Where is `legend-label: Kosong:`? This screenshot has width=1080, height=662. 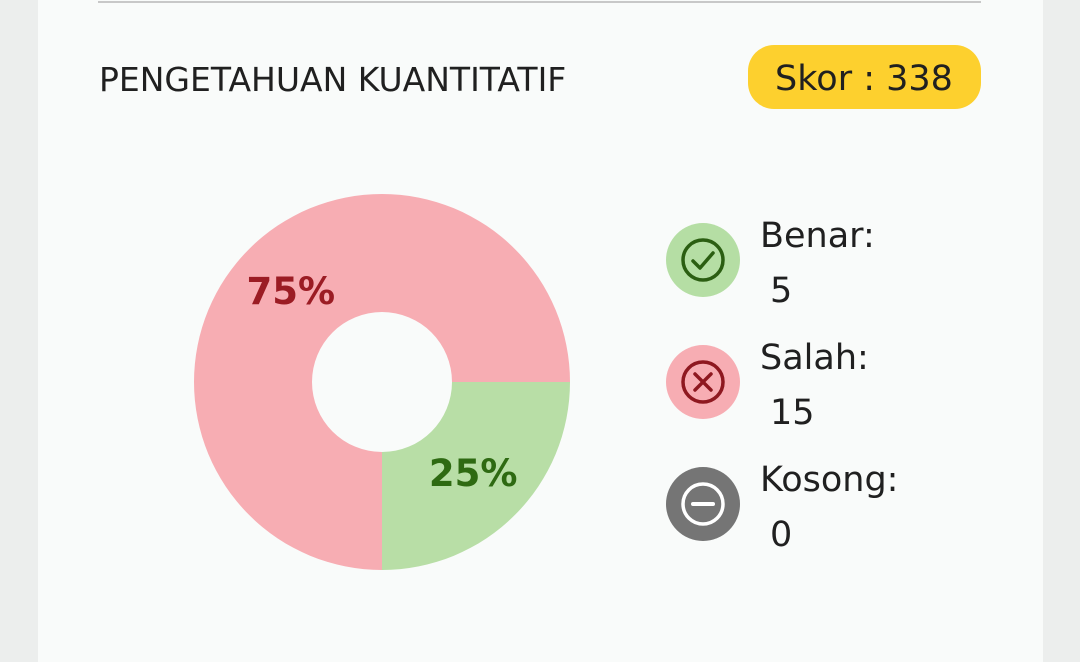
legend-label: Kosong: is located at coordinates (829, 480).